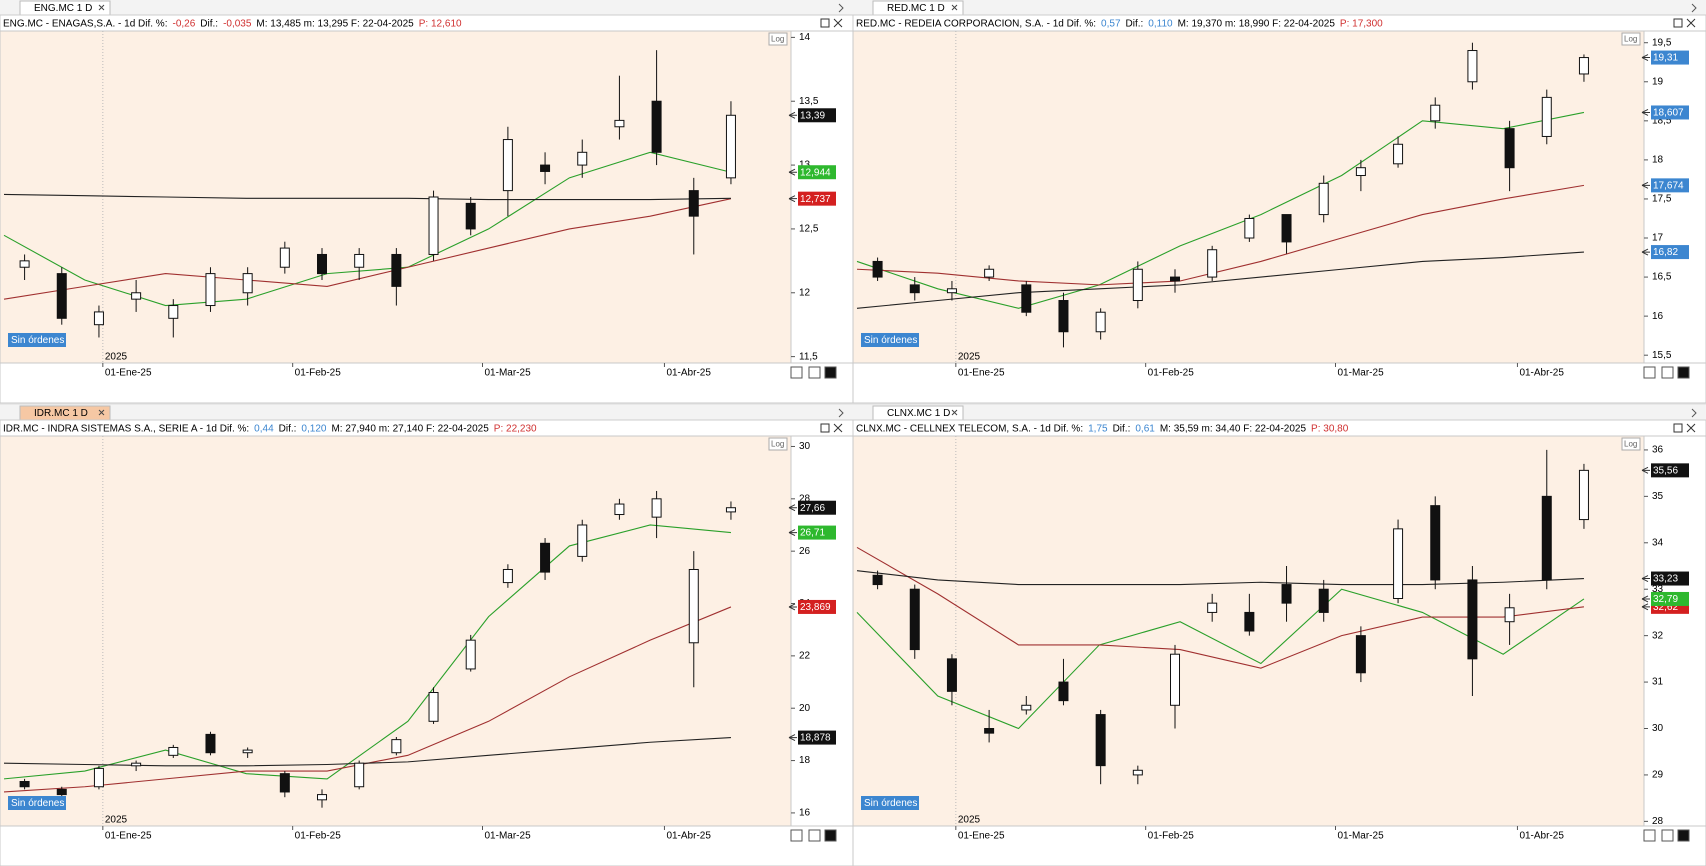 This screenshot has width=1706, height=866. Describe the element at coordinates (1658, 821) in the screenshot. I see `y-tick-label: 28` at that location.